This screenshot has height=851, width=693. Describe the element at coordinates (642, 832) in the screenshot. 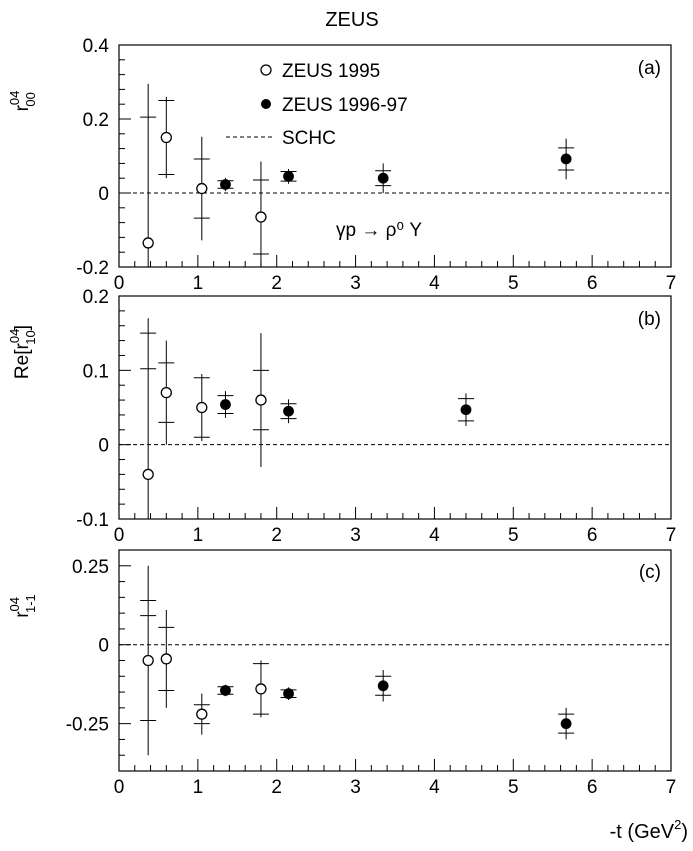

I see `x-axis-label-main: -t (GeV` at that location.